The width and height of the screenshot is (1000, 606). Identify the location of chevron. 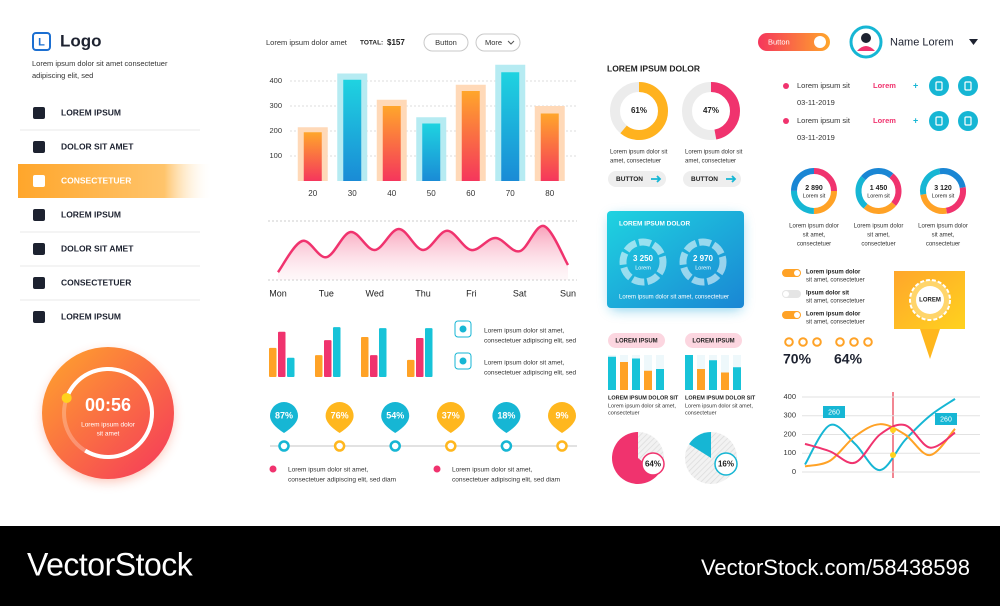
(511, 42).